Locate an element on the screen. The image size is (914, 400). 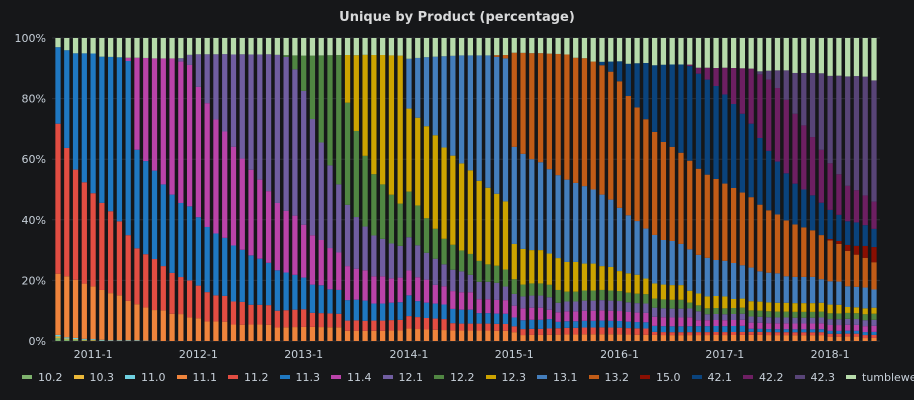
legend-item-12-3: 12.3 is located at coordinates (505, 377).